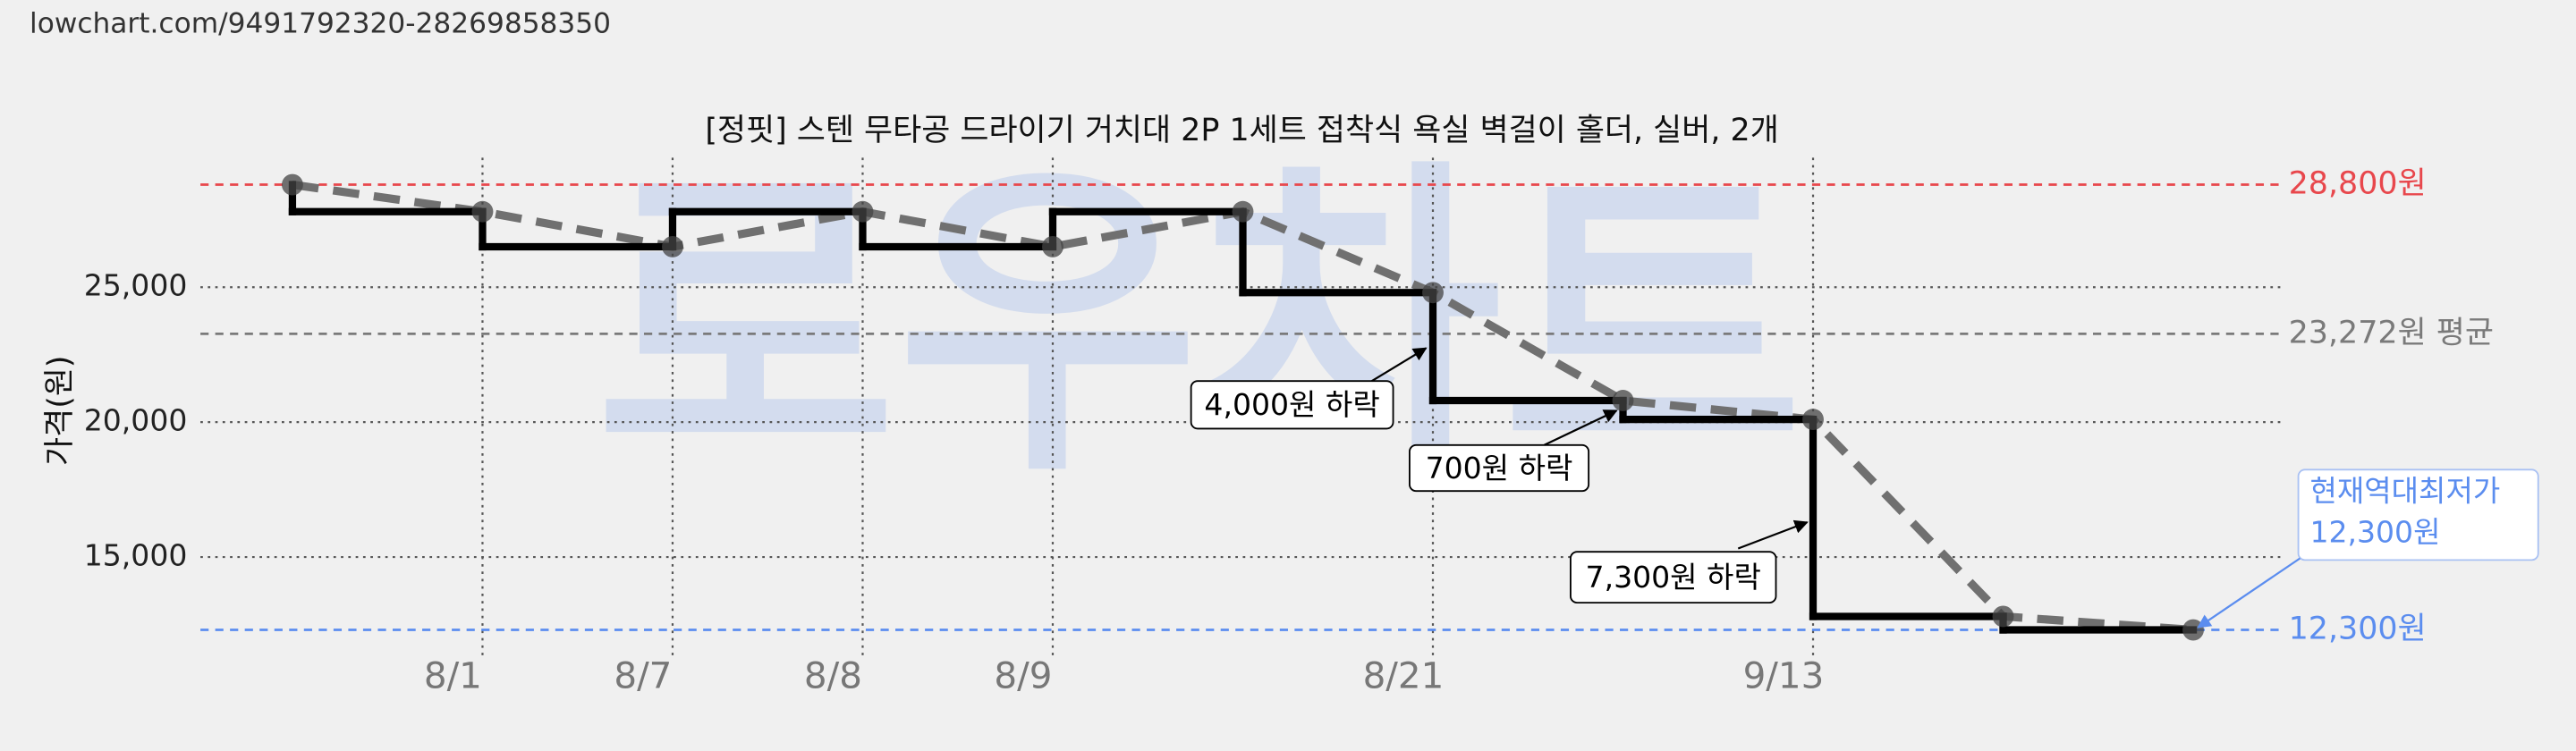 The height and width of the screenshot is (751, 2576). I want to click on reference-label: 28,800원, so click(2358, 184).